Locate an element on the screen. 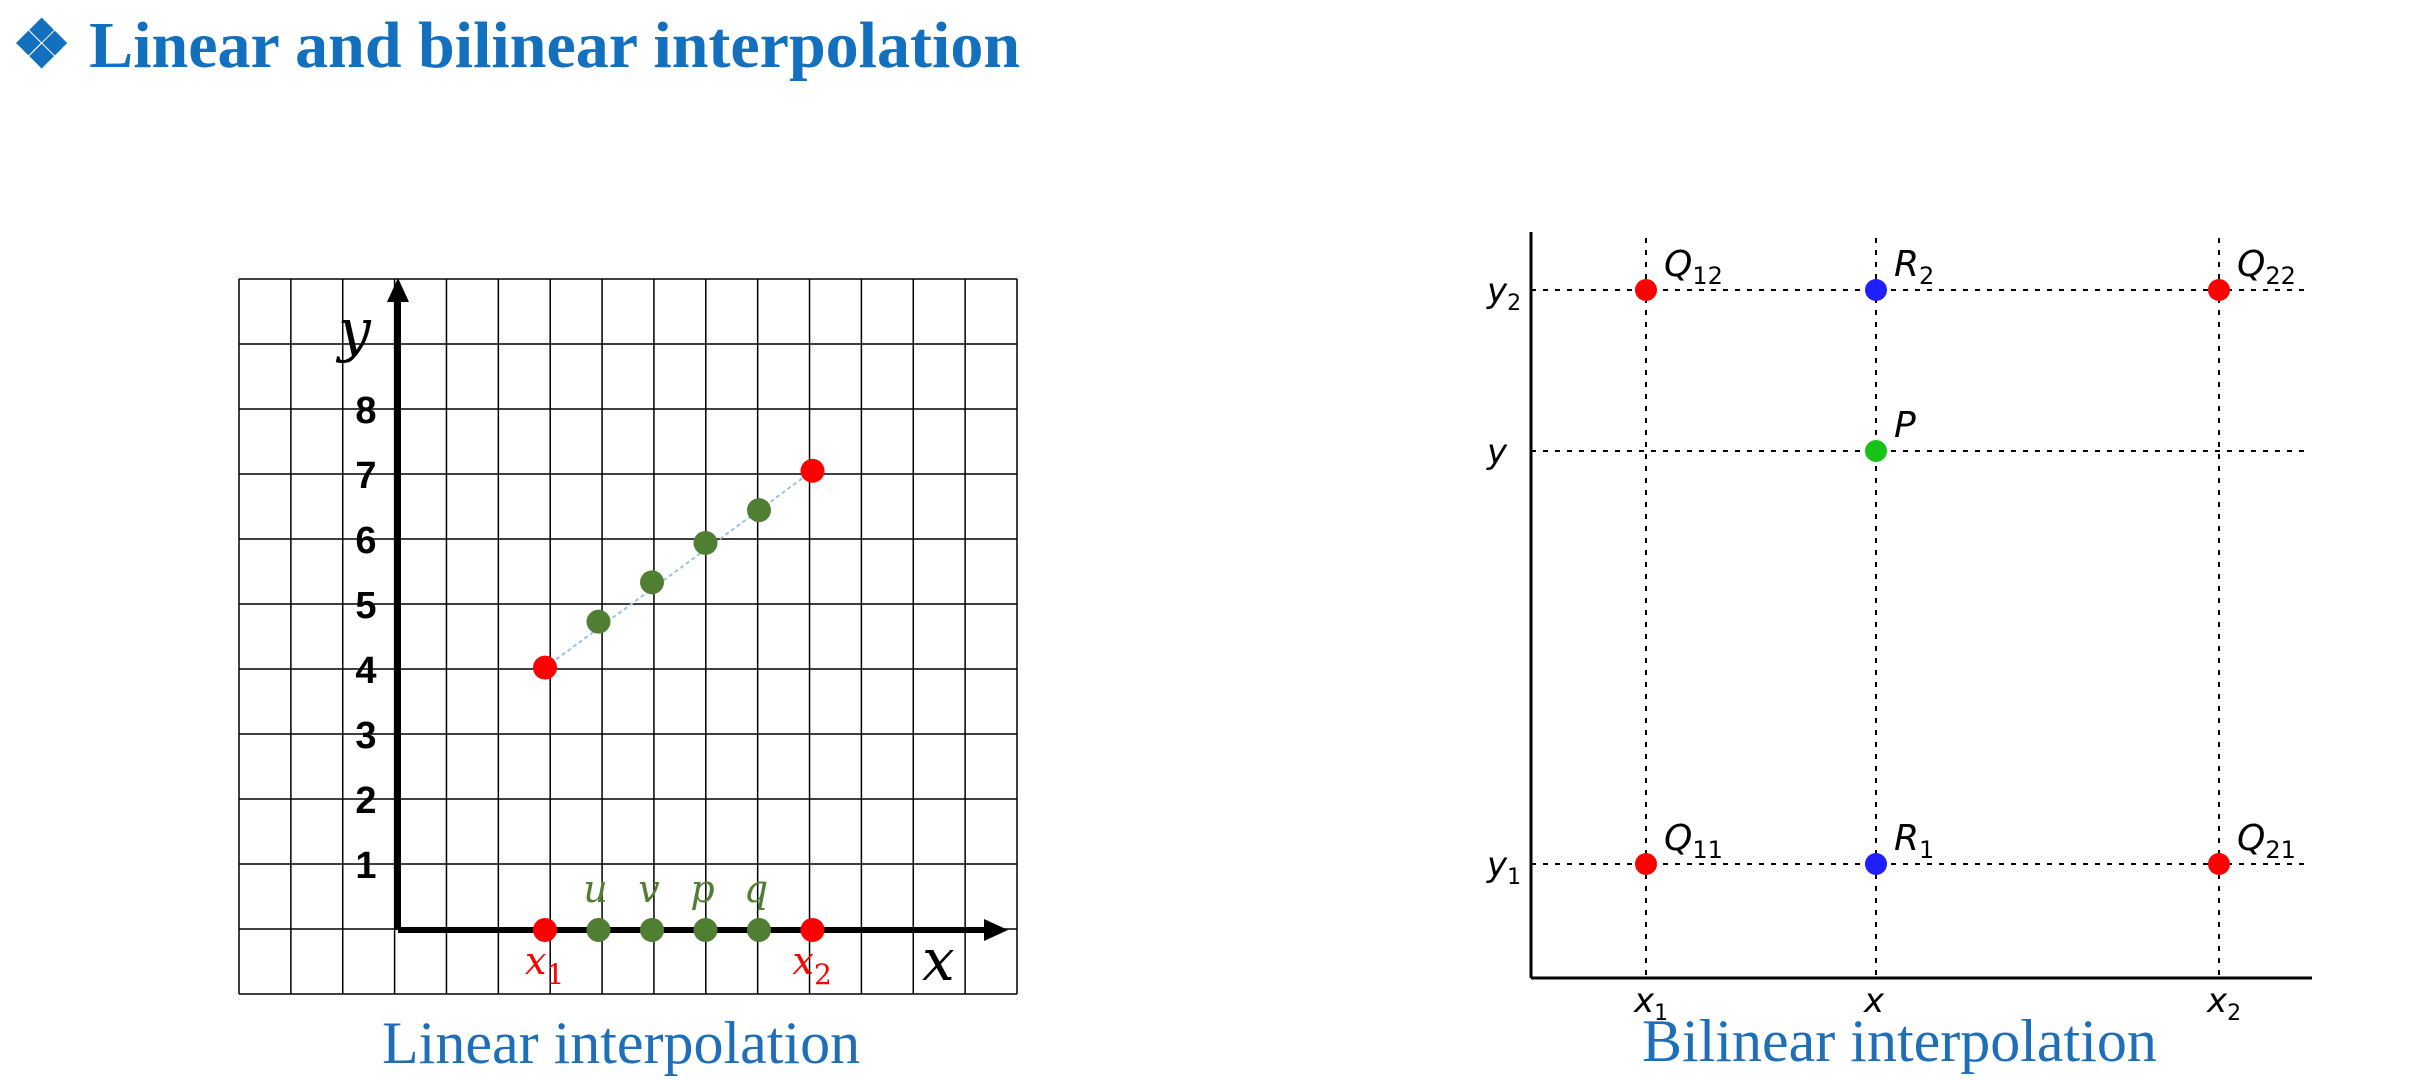 Image resolution: width=2410 pixels, height=1080 pixels. interp-axis-label: v is located at coordinates (649, 889).